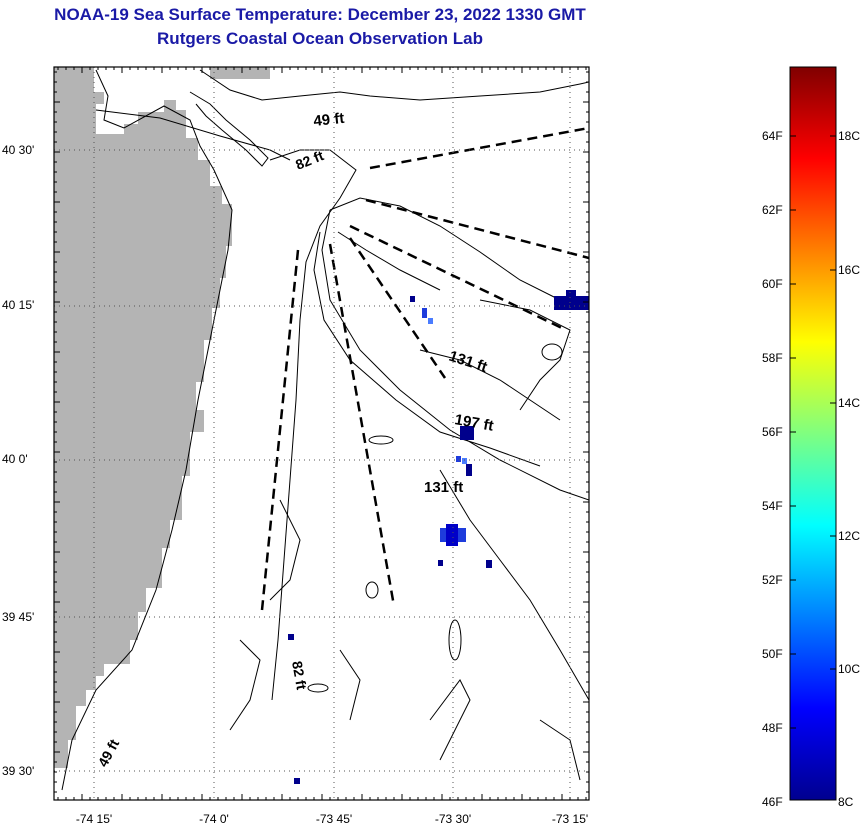 The image size is (864, 832). Describe the element at coordinates (849, 669) in the screenshot. I see `colorbar-label-10c: 10C` at that location.